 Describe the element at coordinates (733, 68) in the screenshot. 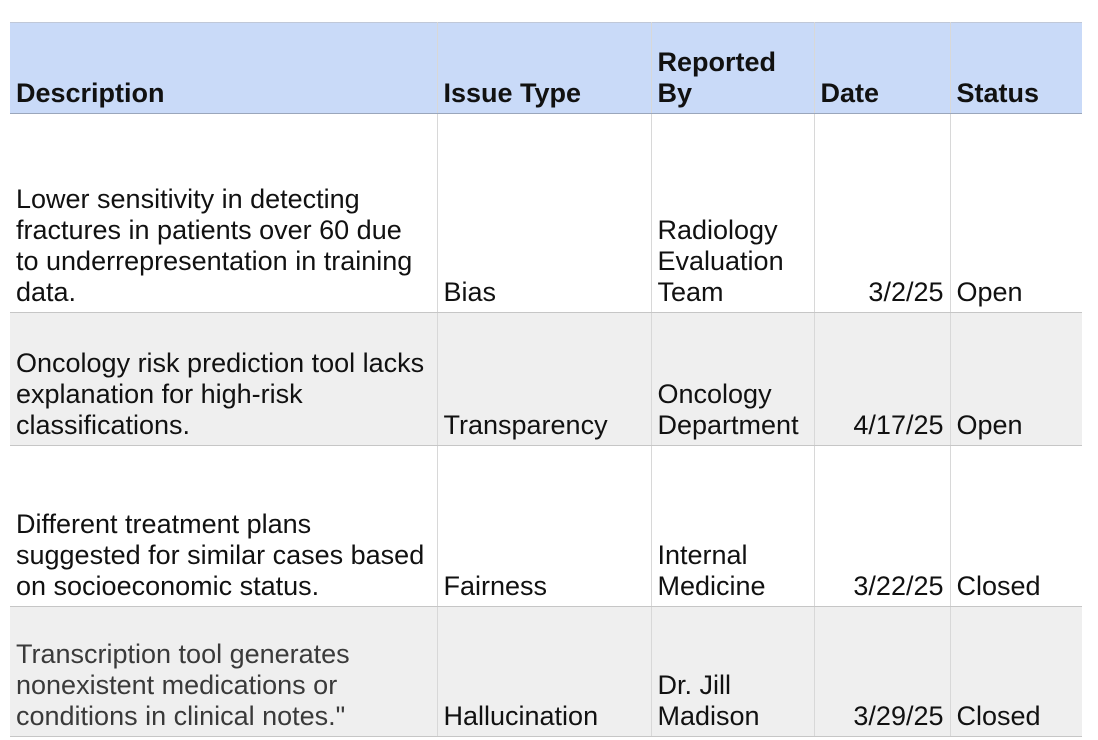

I see `header-reported-by: Reported By` at that location.